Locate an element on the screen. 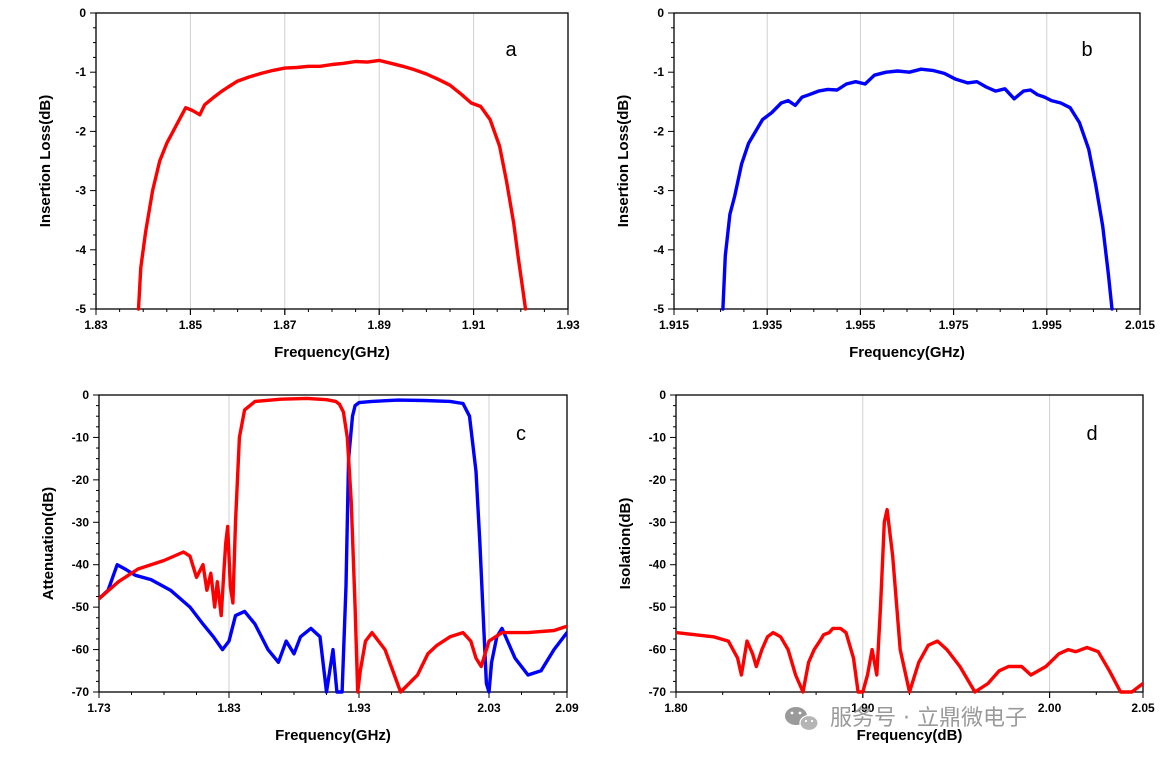 The width and height of the screenshot is (1174, 767). x-tick-label: 1.915 is located at coordinates (674, 325).